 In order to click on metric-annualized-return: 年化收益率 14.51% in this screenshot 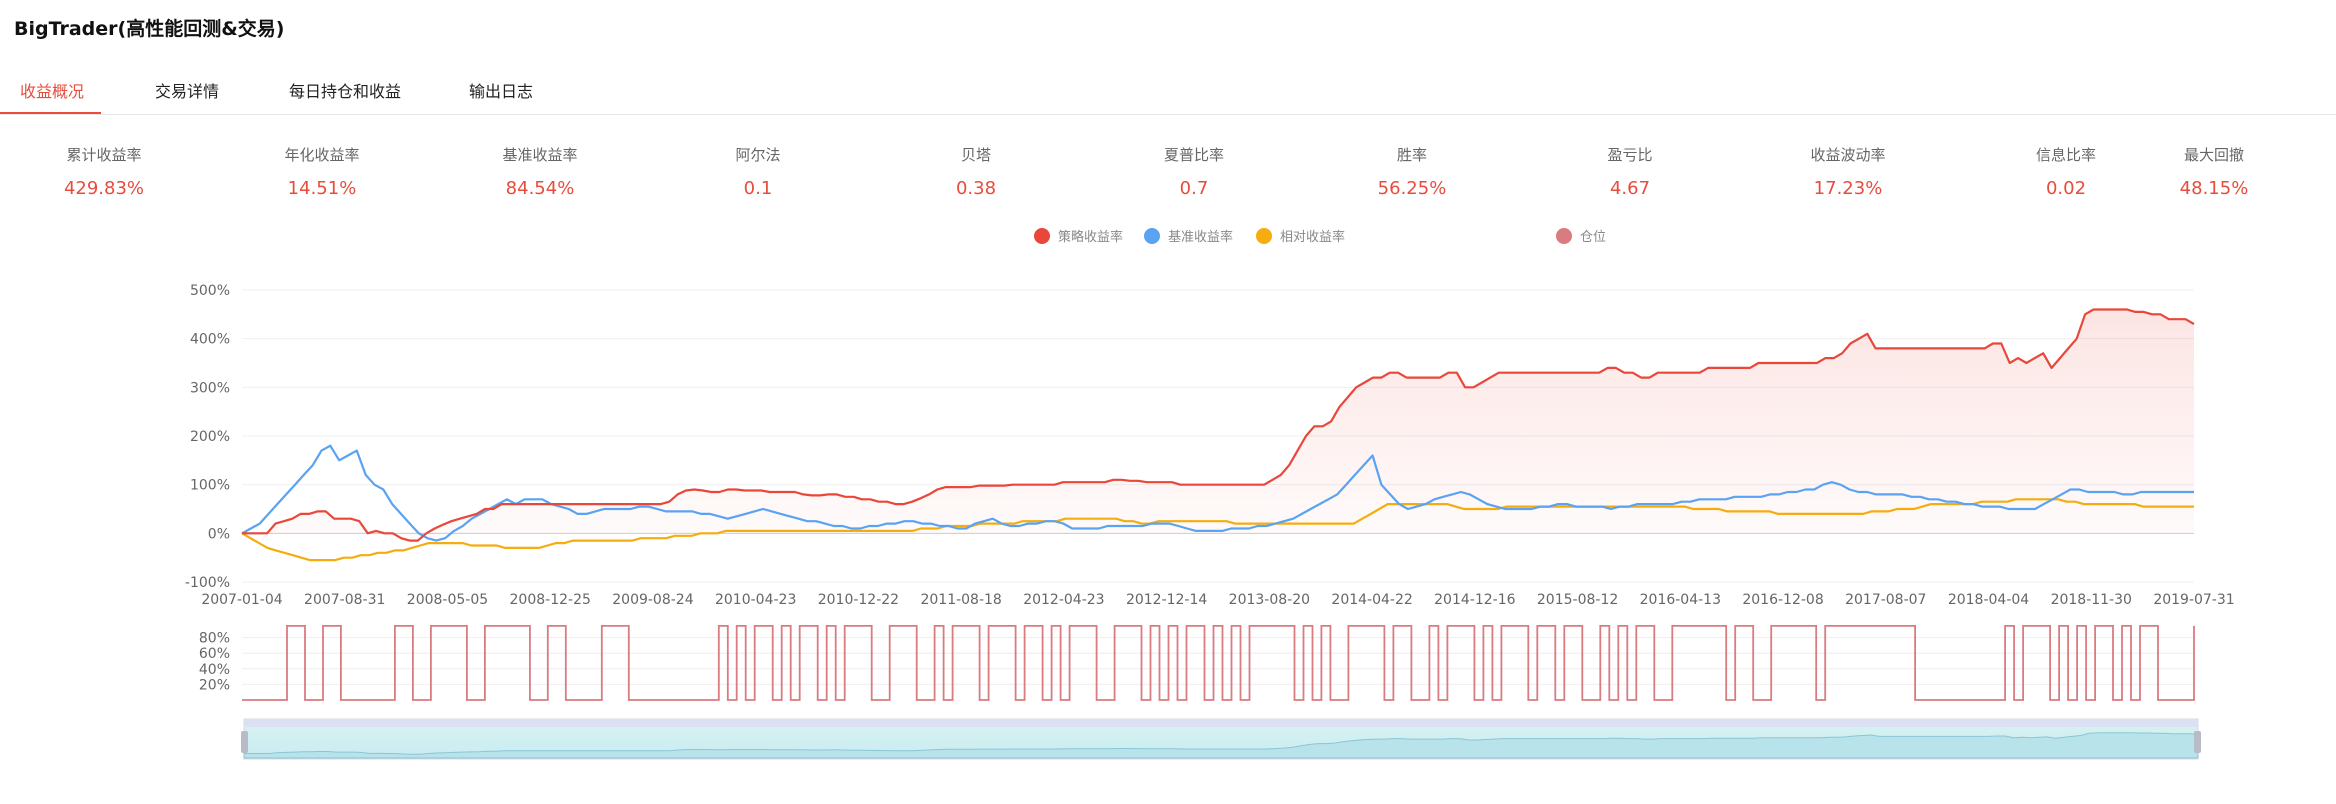, I will do `click(322, 171)`.